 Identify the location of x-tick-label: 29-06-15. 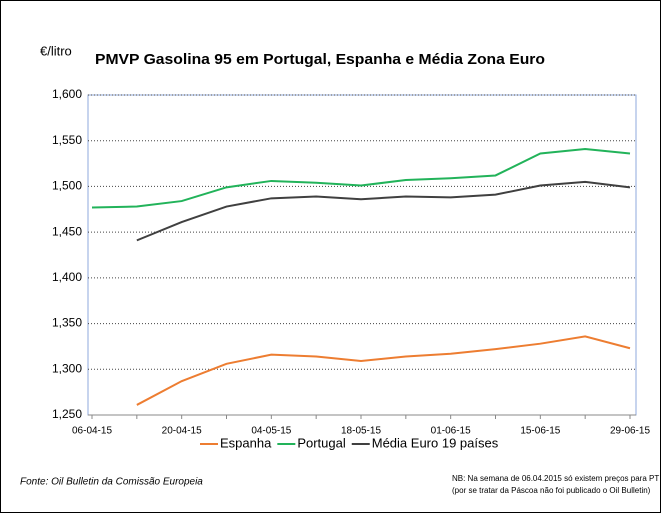
(630, 431).